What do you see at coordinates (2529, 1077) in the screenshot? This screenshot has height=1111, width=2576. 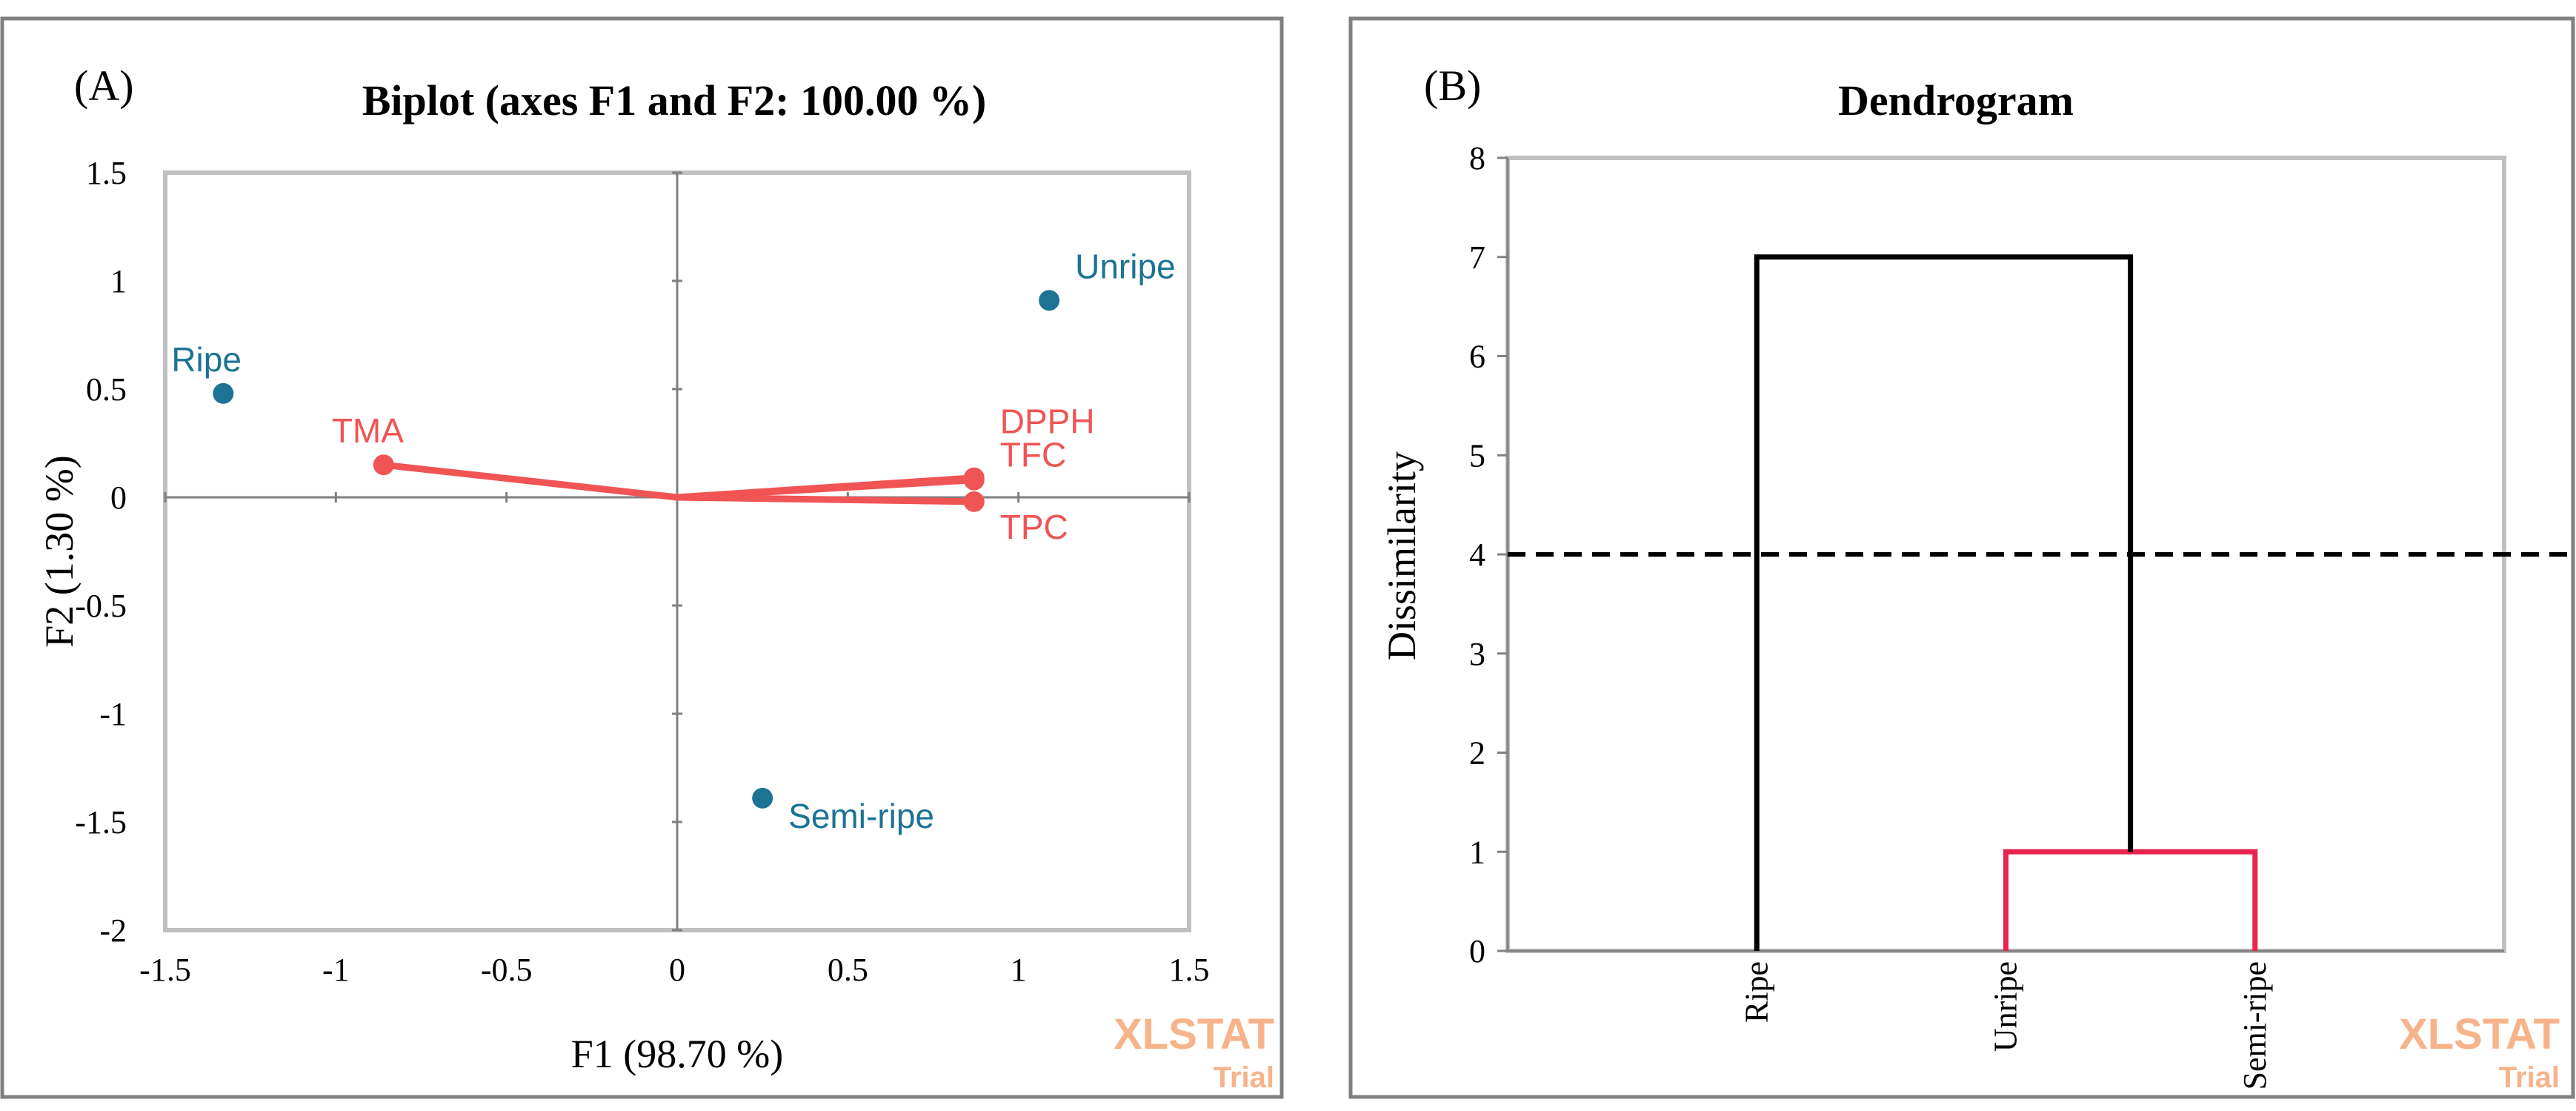 I see `dendrogram-watermark-edition: Trial` at bounding box center [2529, 1077].